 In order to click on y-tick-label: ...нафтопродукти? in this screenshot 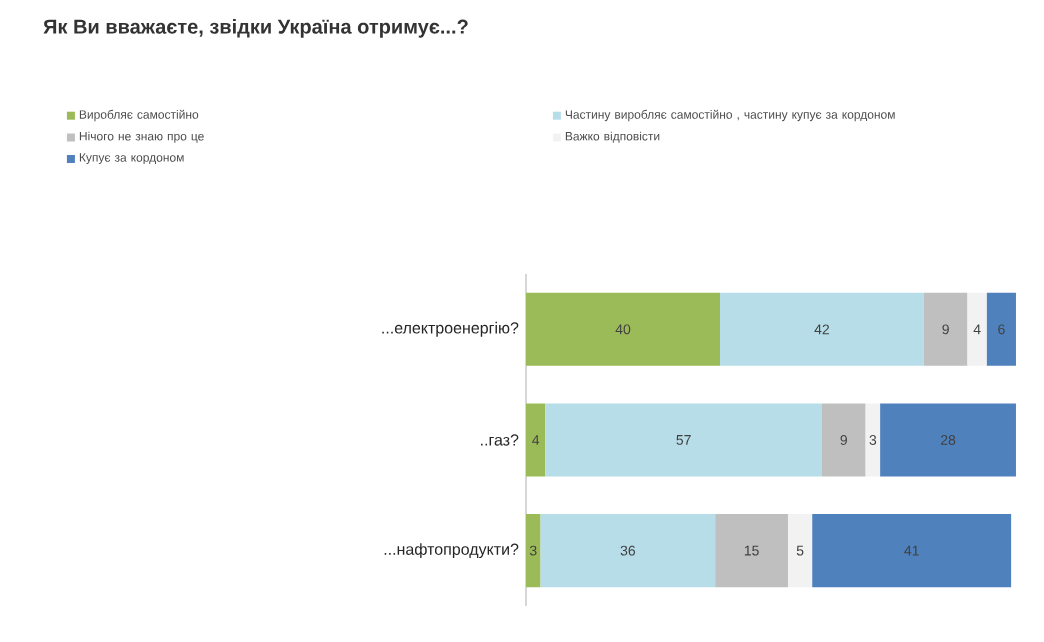, I will do `click(451, 551)`.